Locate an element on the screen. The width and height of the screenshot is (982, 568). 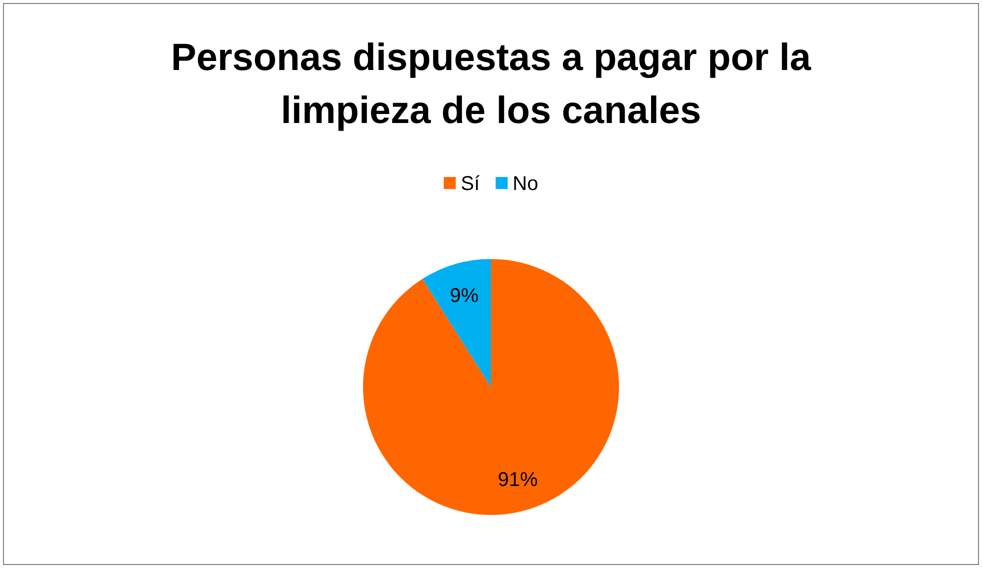
legend-label: No is located at coordinates (525, 184).